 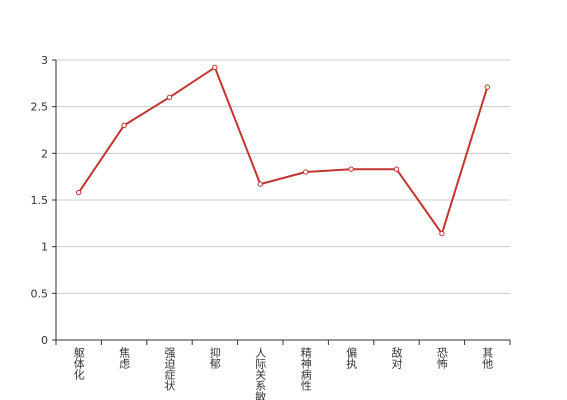 What do you see at coordinates (214, 357) in the screenshot?
I see `x-tick-label: 抑郁` at bounding box center [214, 357].